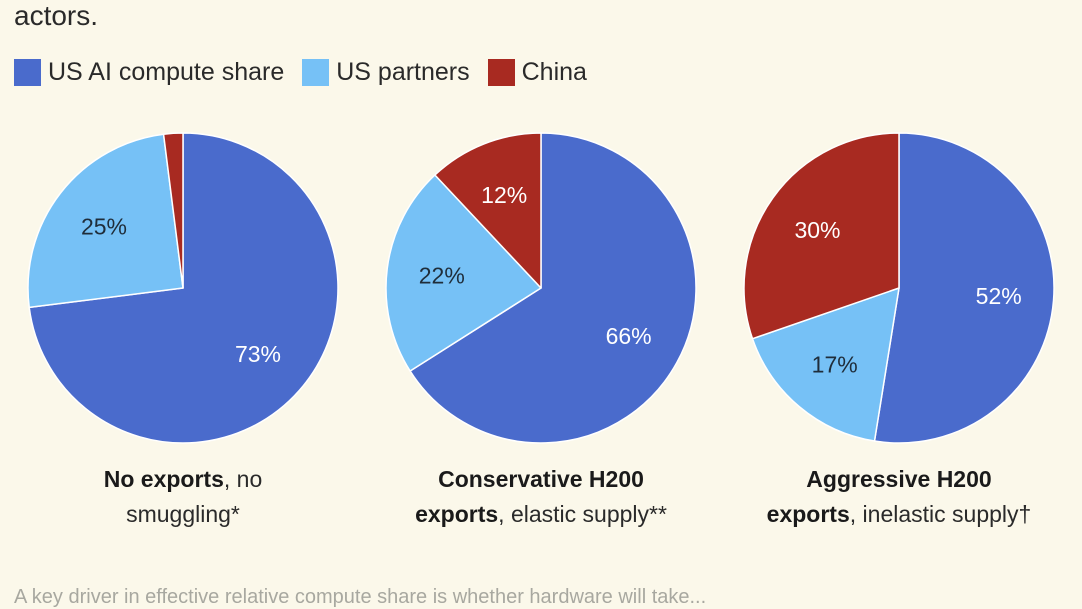 Image resolution: width=1082 pixels, height=609 pixels. I want to click on caption-line-1: No exports, no, so click(183, 479).